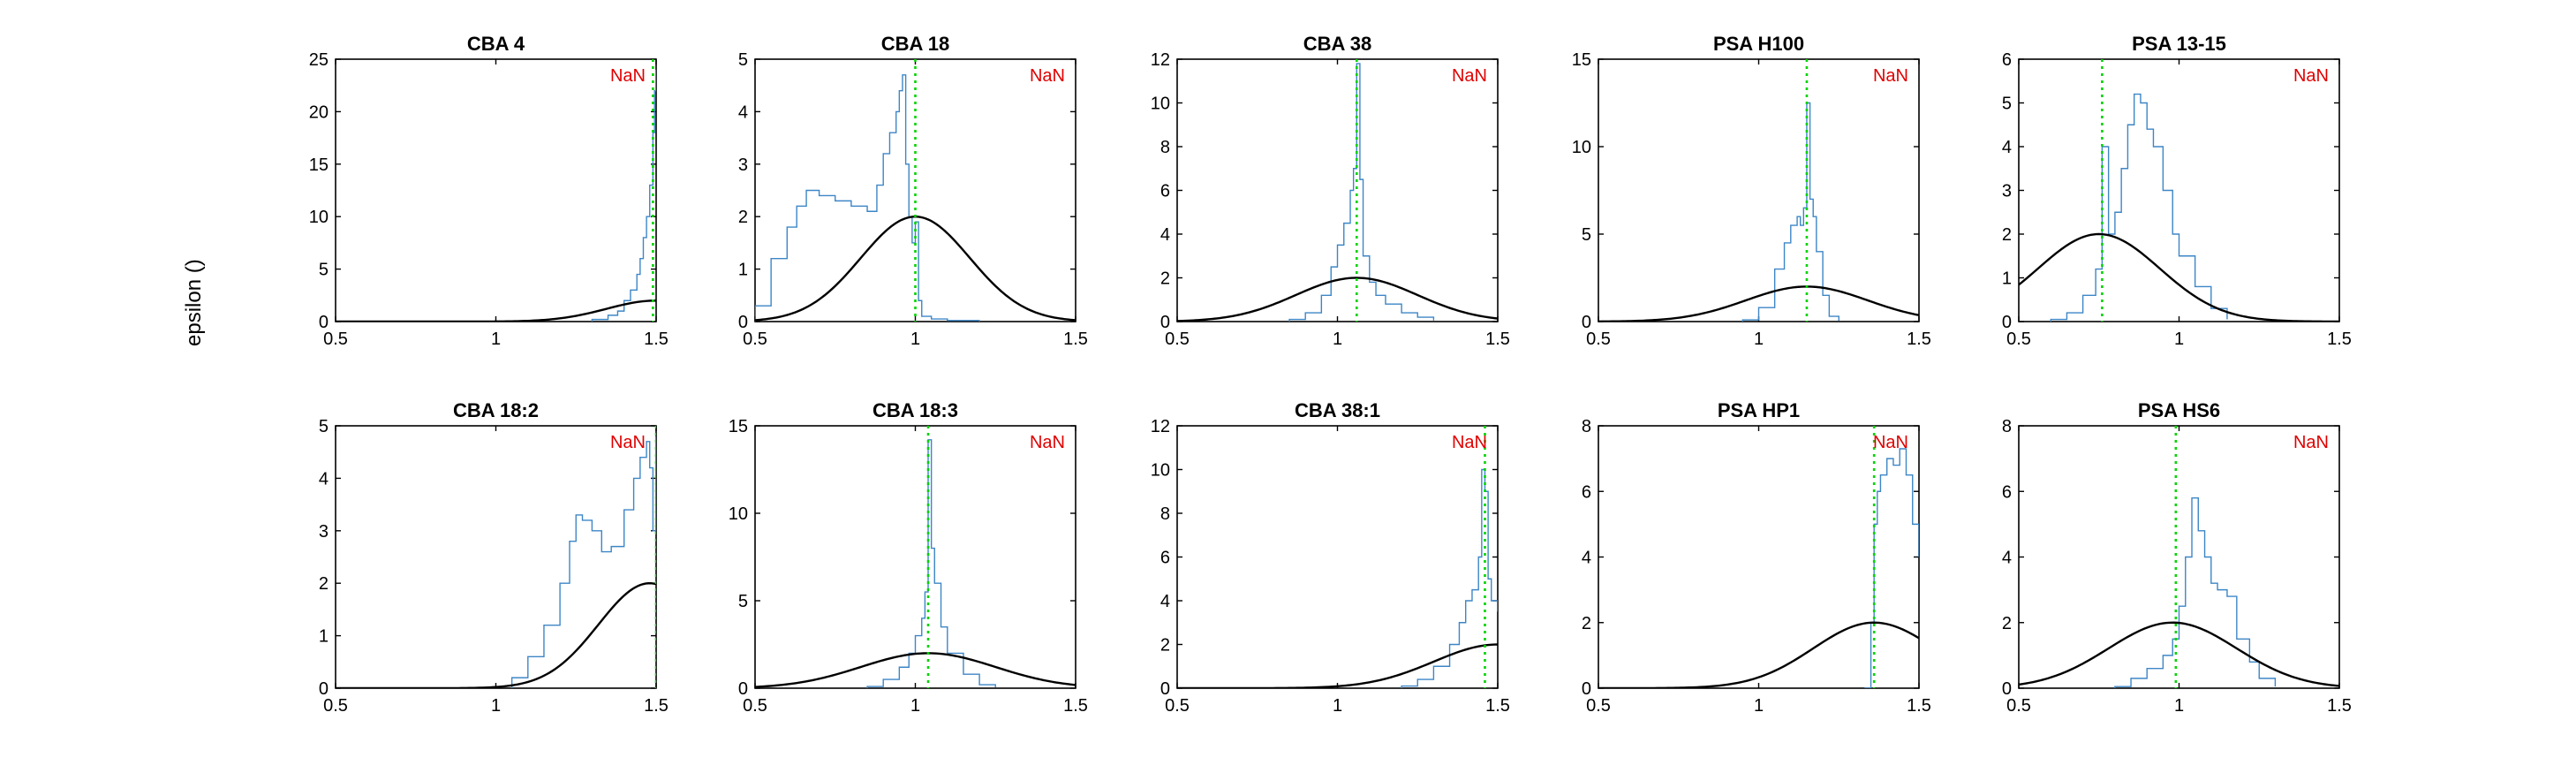 The width and height of the screenshot is (2576, 773). I want to click on subplot-title: CBA 4, so click(496, 44).